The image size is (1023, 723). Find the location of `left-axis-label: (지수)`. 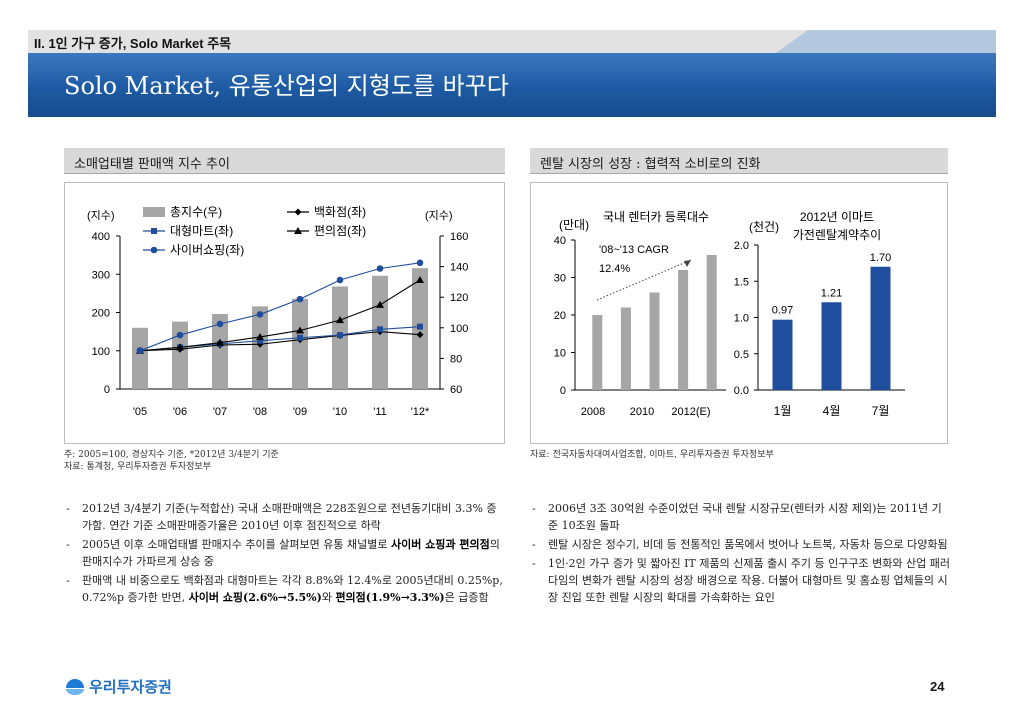

left-axis-label: (지수) is located at coordinates (101, 215).